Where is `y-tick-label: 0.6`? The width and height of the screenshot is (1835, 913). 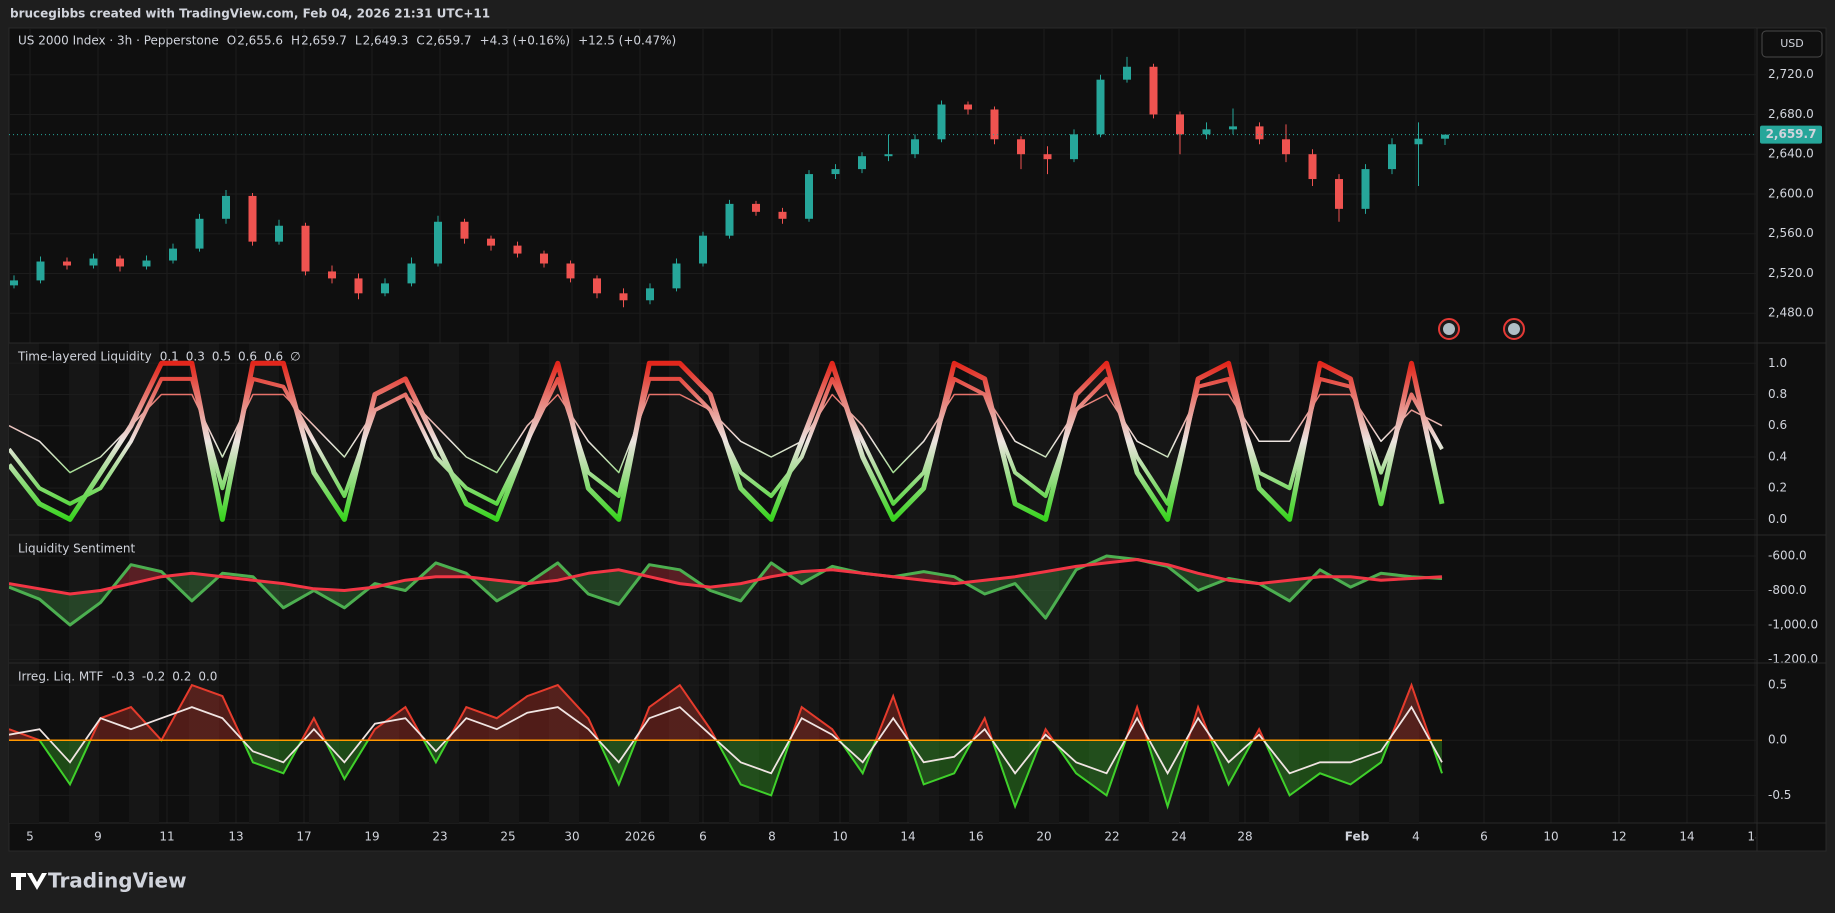 y-tick-label: 0.6 is located at coordinates (1777, 425).